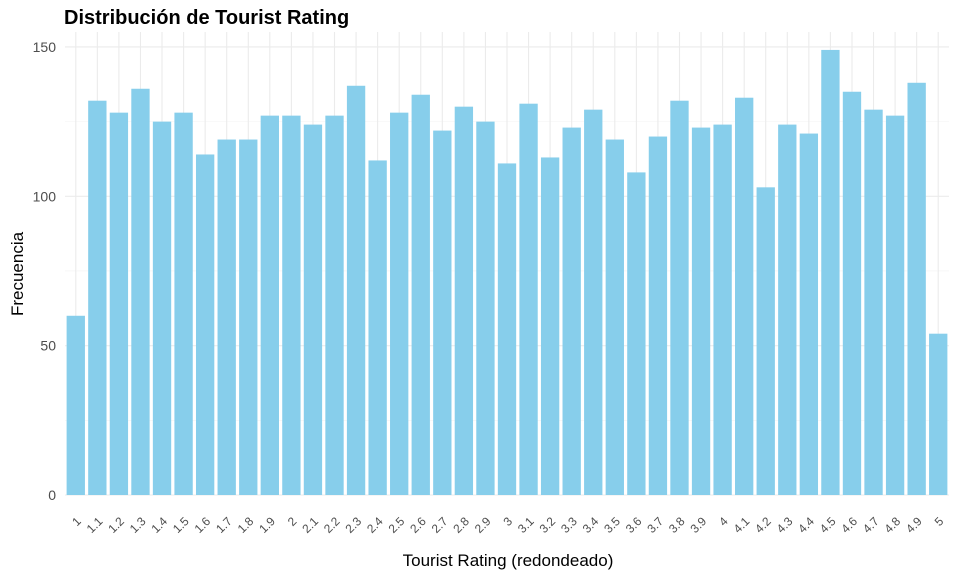  Describe the element at coordinates (310, 525) in the screenshot. I see `x-tick-label: 2.1` at that location.